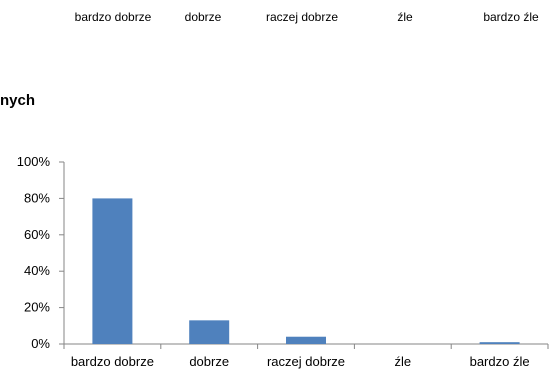 This screenshot has height=370, width=556. Describe the element at coordinates (18, 100) in the screenshot. I see `chart-heading: nych` at that location.